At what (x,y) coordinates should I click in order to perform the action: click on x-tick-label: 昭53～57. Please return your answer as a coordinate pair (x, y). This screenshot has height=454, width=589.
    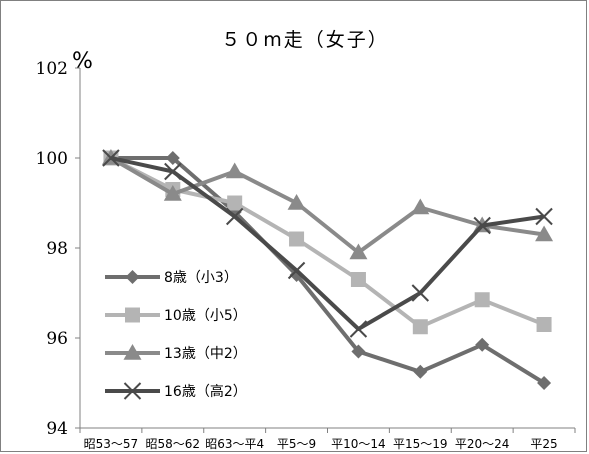
    Looking at the image, I should click on (111, 444).